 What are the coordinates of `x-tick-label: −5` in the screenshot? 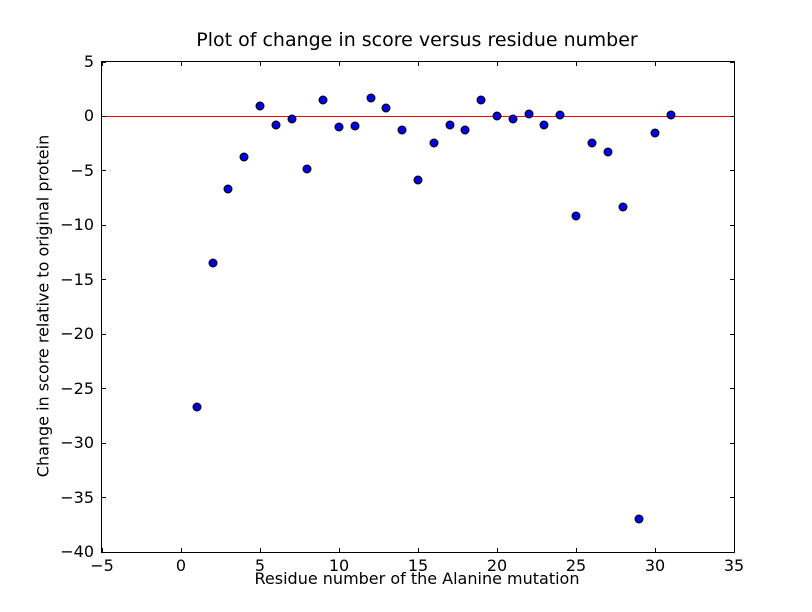 It's located at (102, 565).